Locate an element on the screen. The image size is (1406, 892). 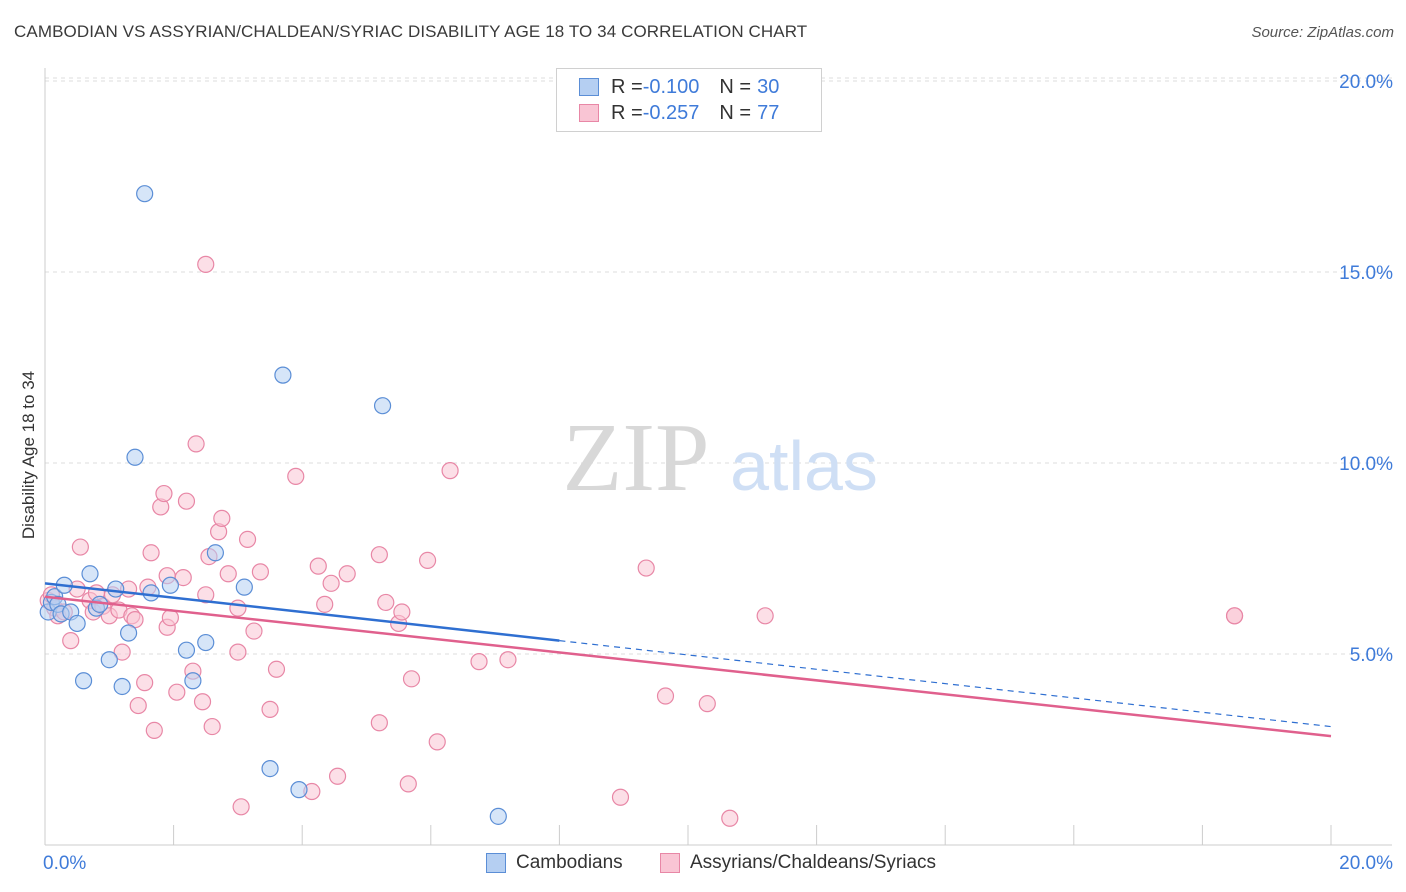
legend-swatch-blue is located at coordinates (589, 87).